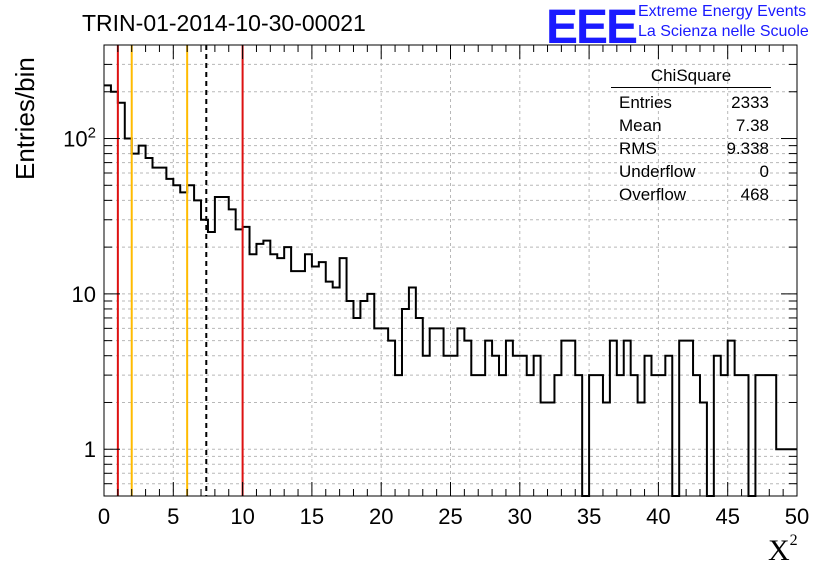  Describe the element at coordinates (638, 148) in the screenshot. I see `stat-label: RMS` at that location.